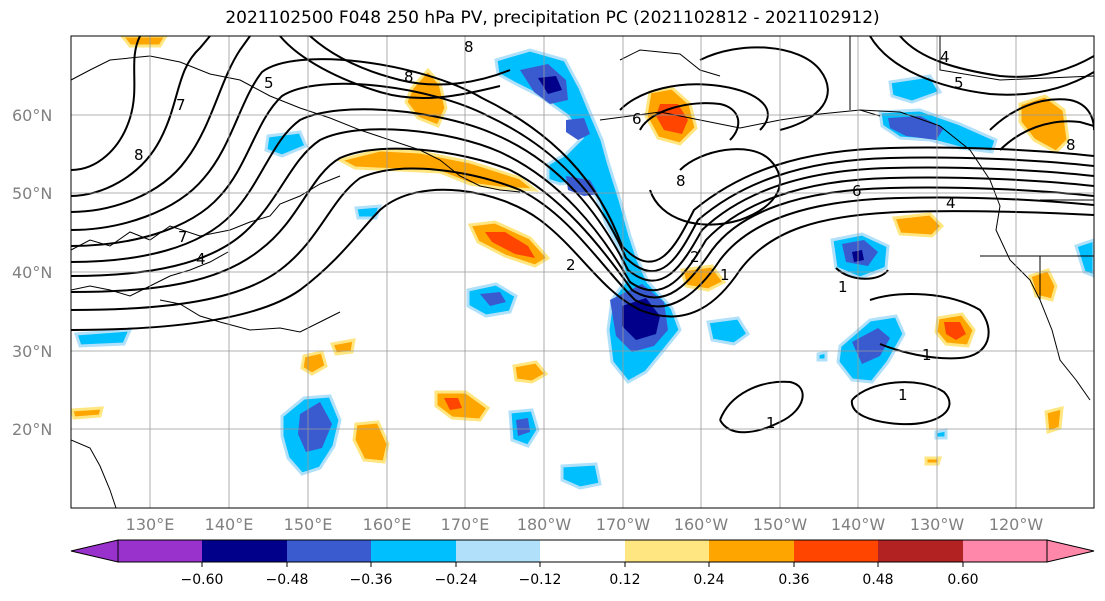 The height and width of the screenshot is (601, 1105). What do you see at coordinates (793, 580) in the screenshot?
I see `colorbar-tick-label: 0.36` at bounding box center [793, 580].